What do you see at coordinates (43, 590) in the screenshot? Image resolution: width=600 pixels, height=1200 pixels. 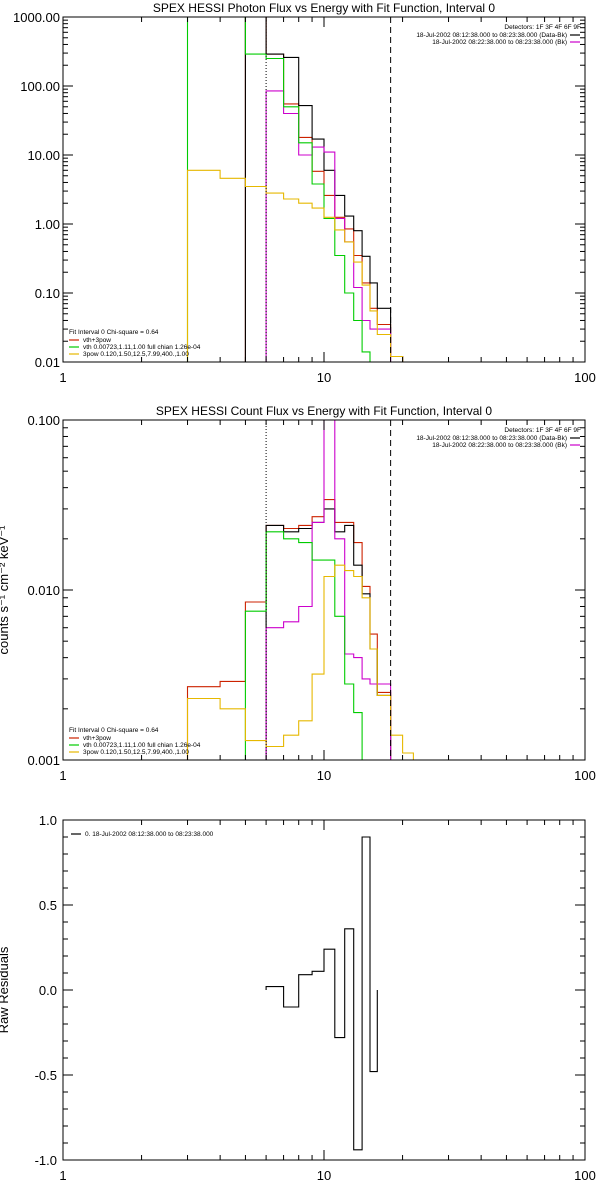 I see `y-tick-label: 0.010` at bounding box center [43, 590].